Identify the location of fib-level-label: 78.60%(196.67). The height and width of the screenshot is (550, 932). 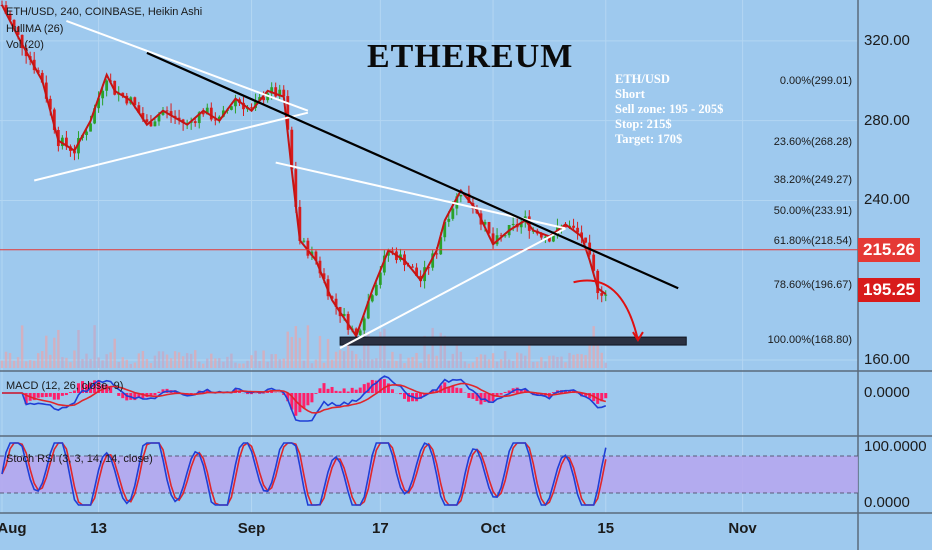
(812, 284).